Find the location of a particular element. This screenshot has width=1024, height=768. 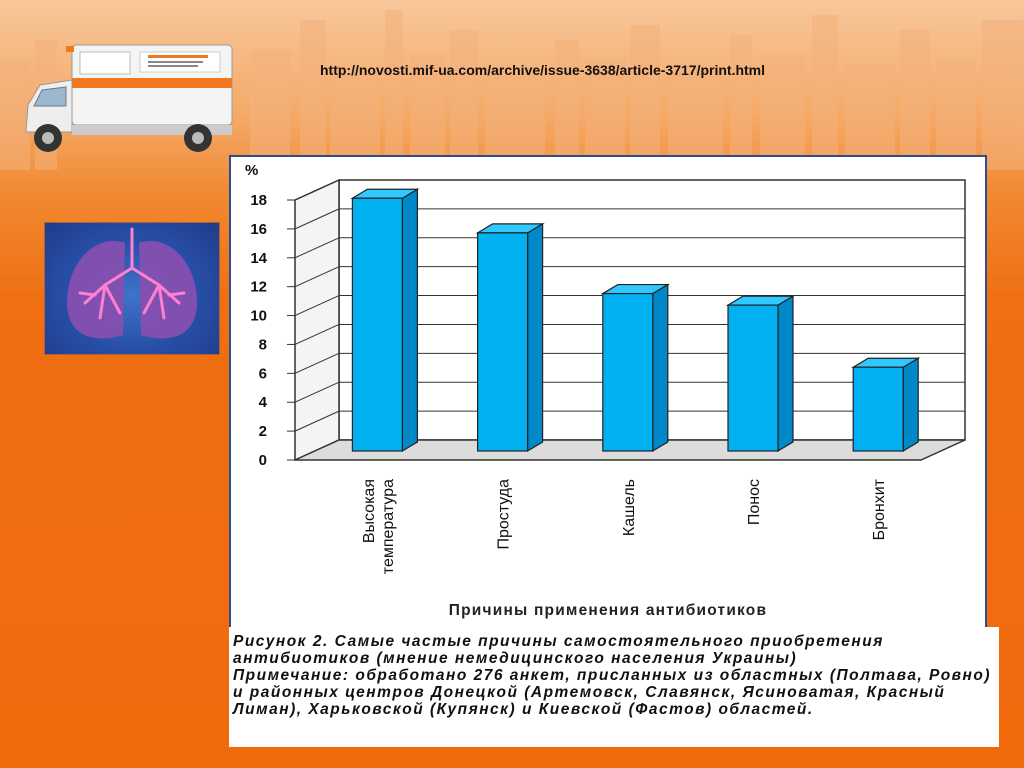

x-tick-label: Высокая is located at coordinates (369, 511).